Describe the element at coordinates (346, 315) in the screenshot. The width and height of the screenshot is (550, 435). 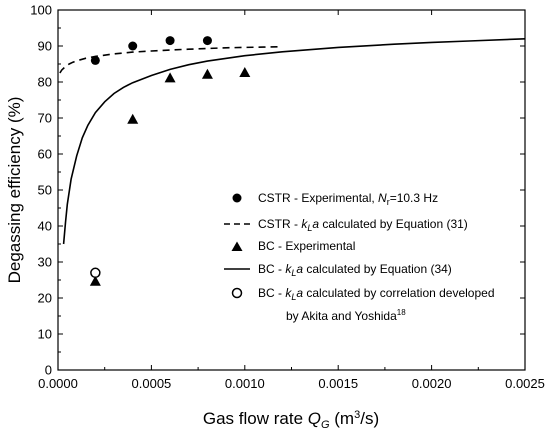
I see `legend-label-bc-correlation-line2: by Akita and Yoshida18` at that location.